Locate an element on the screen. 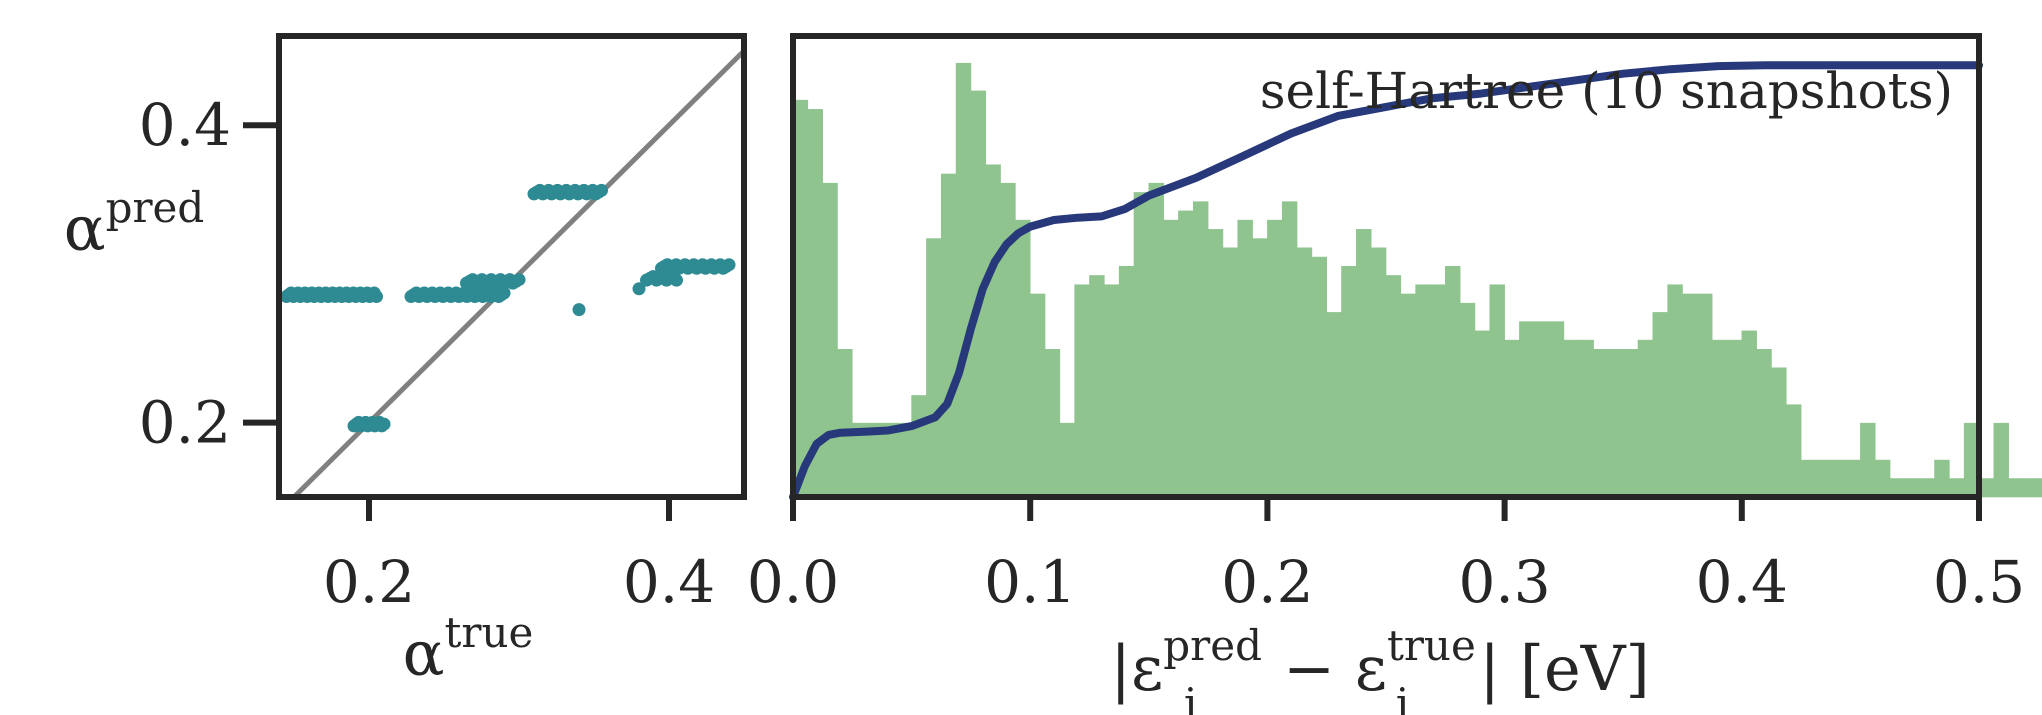 This screenshot has width=2042, height=715. histogram-x-tick-label: 0.5 is located at coordinates (1979, 582).